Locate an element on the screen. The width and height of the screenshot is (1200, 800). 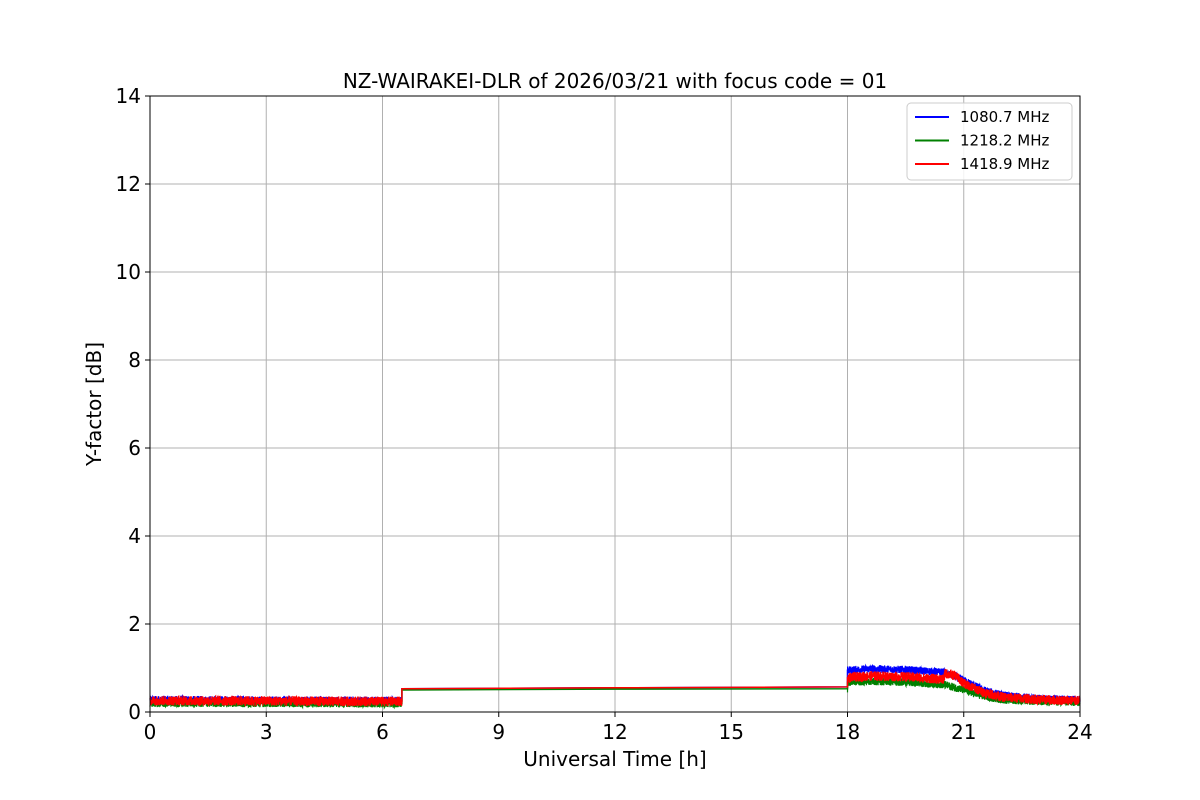
legend: 1080.7 MHz 1218.2 MHz 1418.9 MHz is located at coordinates (989, 141).